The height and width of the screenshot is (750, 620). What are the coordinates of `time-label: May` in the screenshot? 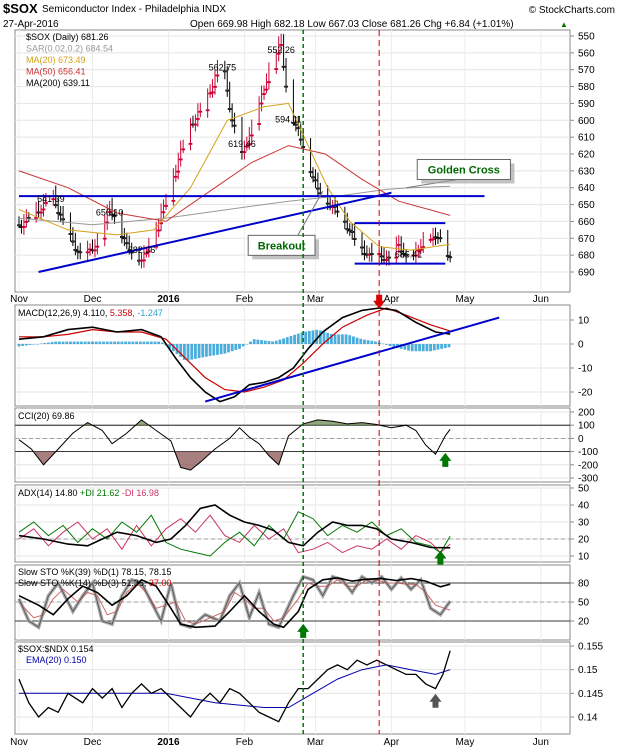 It's located at (464, 742).